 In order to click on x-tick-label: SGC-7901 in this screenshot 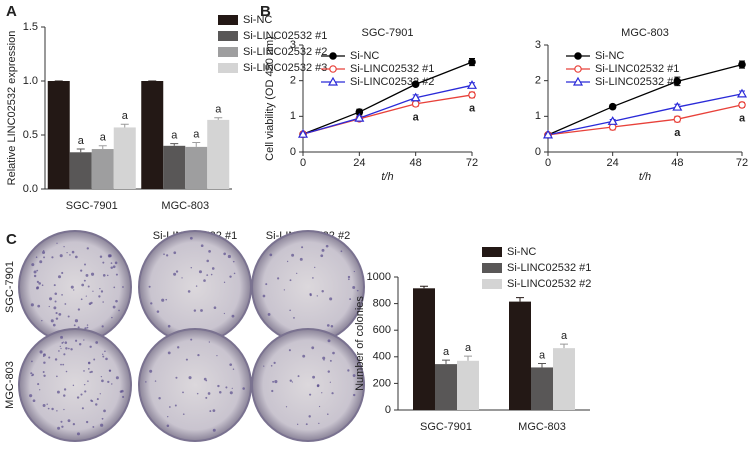, I will do `click(92, 206)`.